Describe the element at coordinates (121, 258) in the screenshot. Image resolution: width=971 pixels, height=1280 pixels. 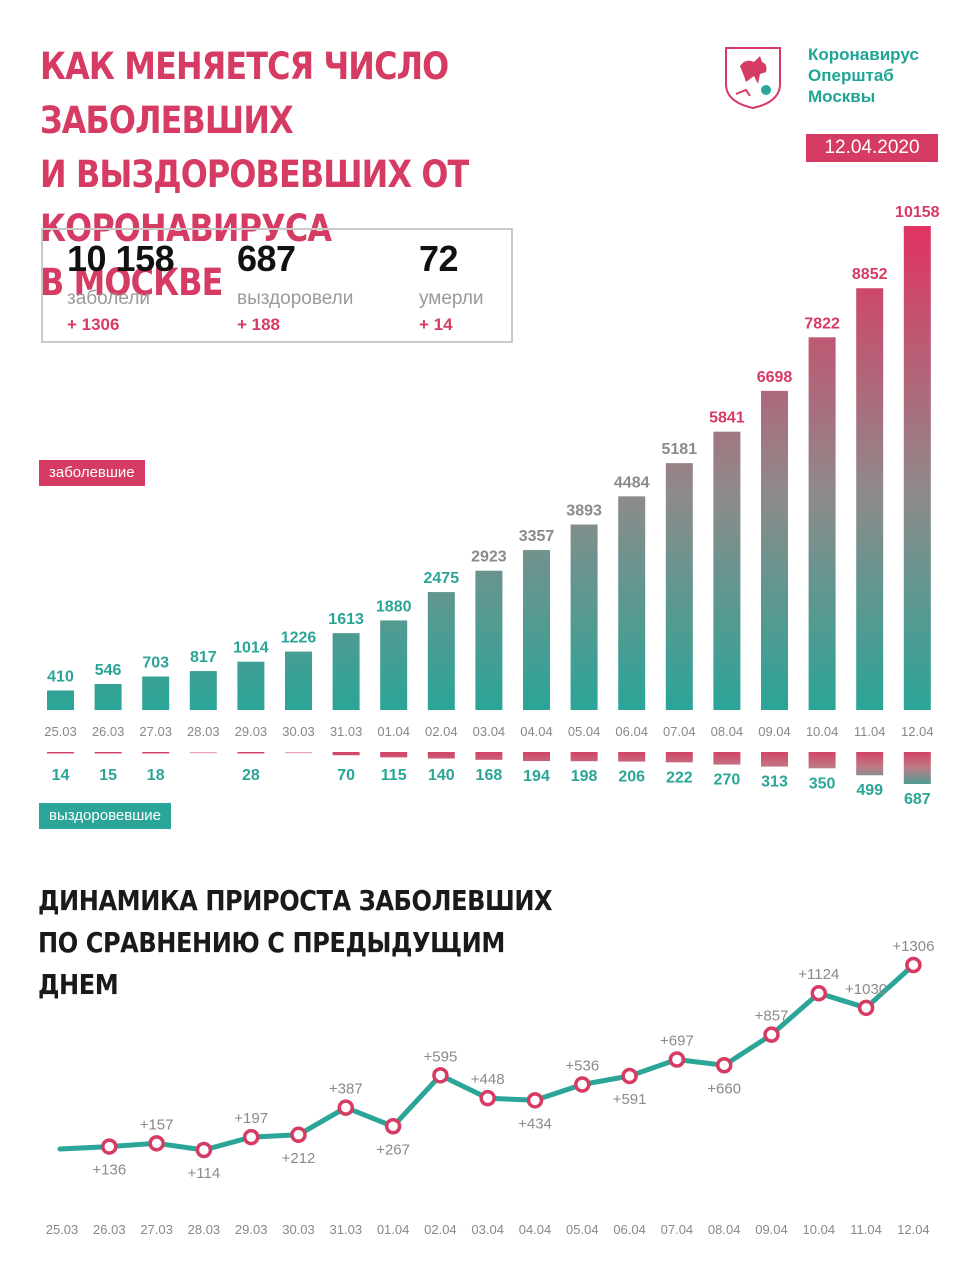
I see `stat-infected-value: 10 158` at that location.